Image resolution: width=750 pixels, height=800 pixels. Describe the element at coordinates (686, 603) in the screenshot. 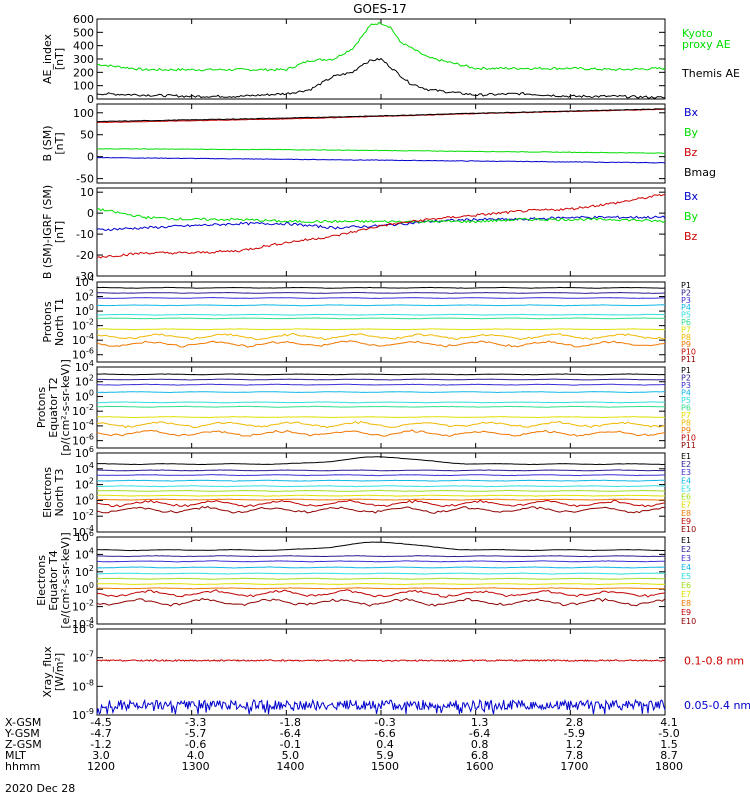

I see `channel-label: E8` at that location.